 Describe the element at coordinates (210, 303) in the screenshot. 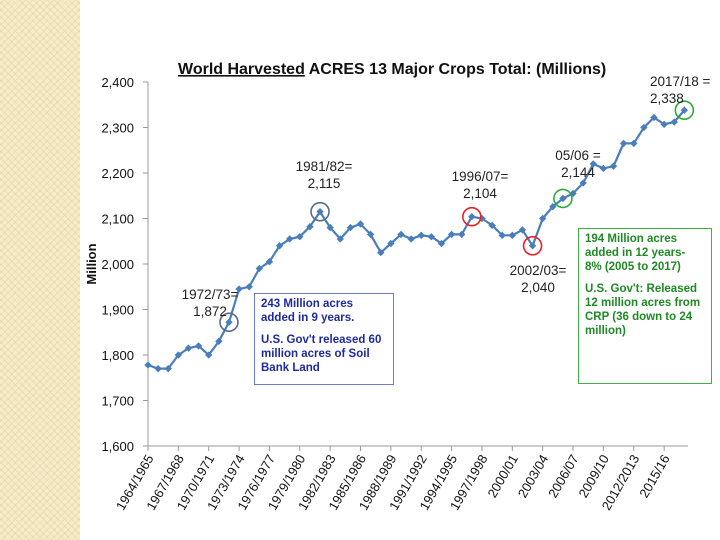

I see `marker-label: 1972/73= 1,872` at that location.